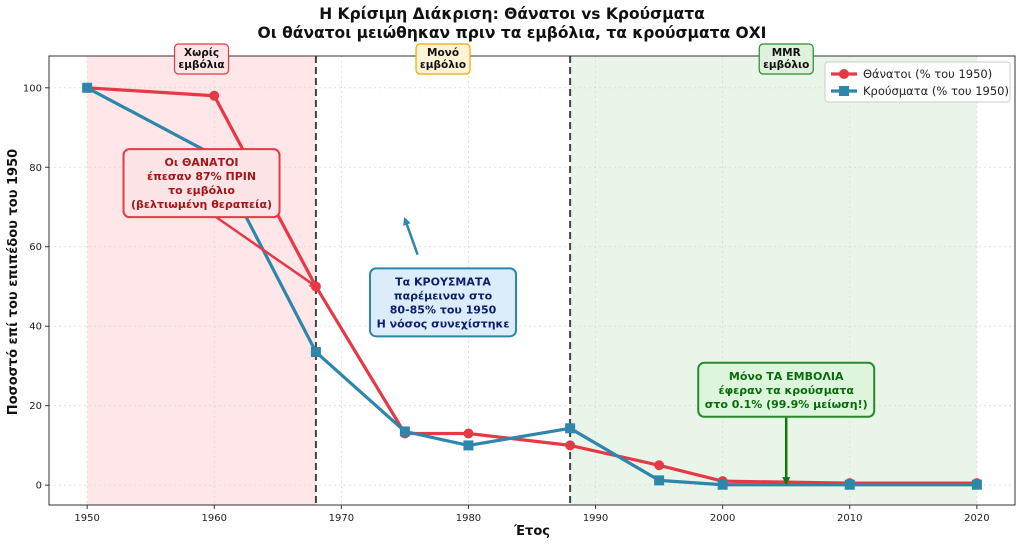  I want to click on y-tick-label-100: 100, so click(32, 88).